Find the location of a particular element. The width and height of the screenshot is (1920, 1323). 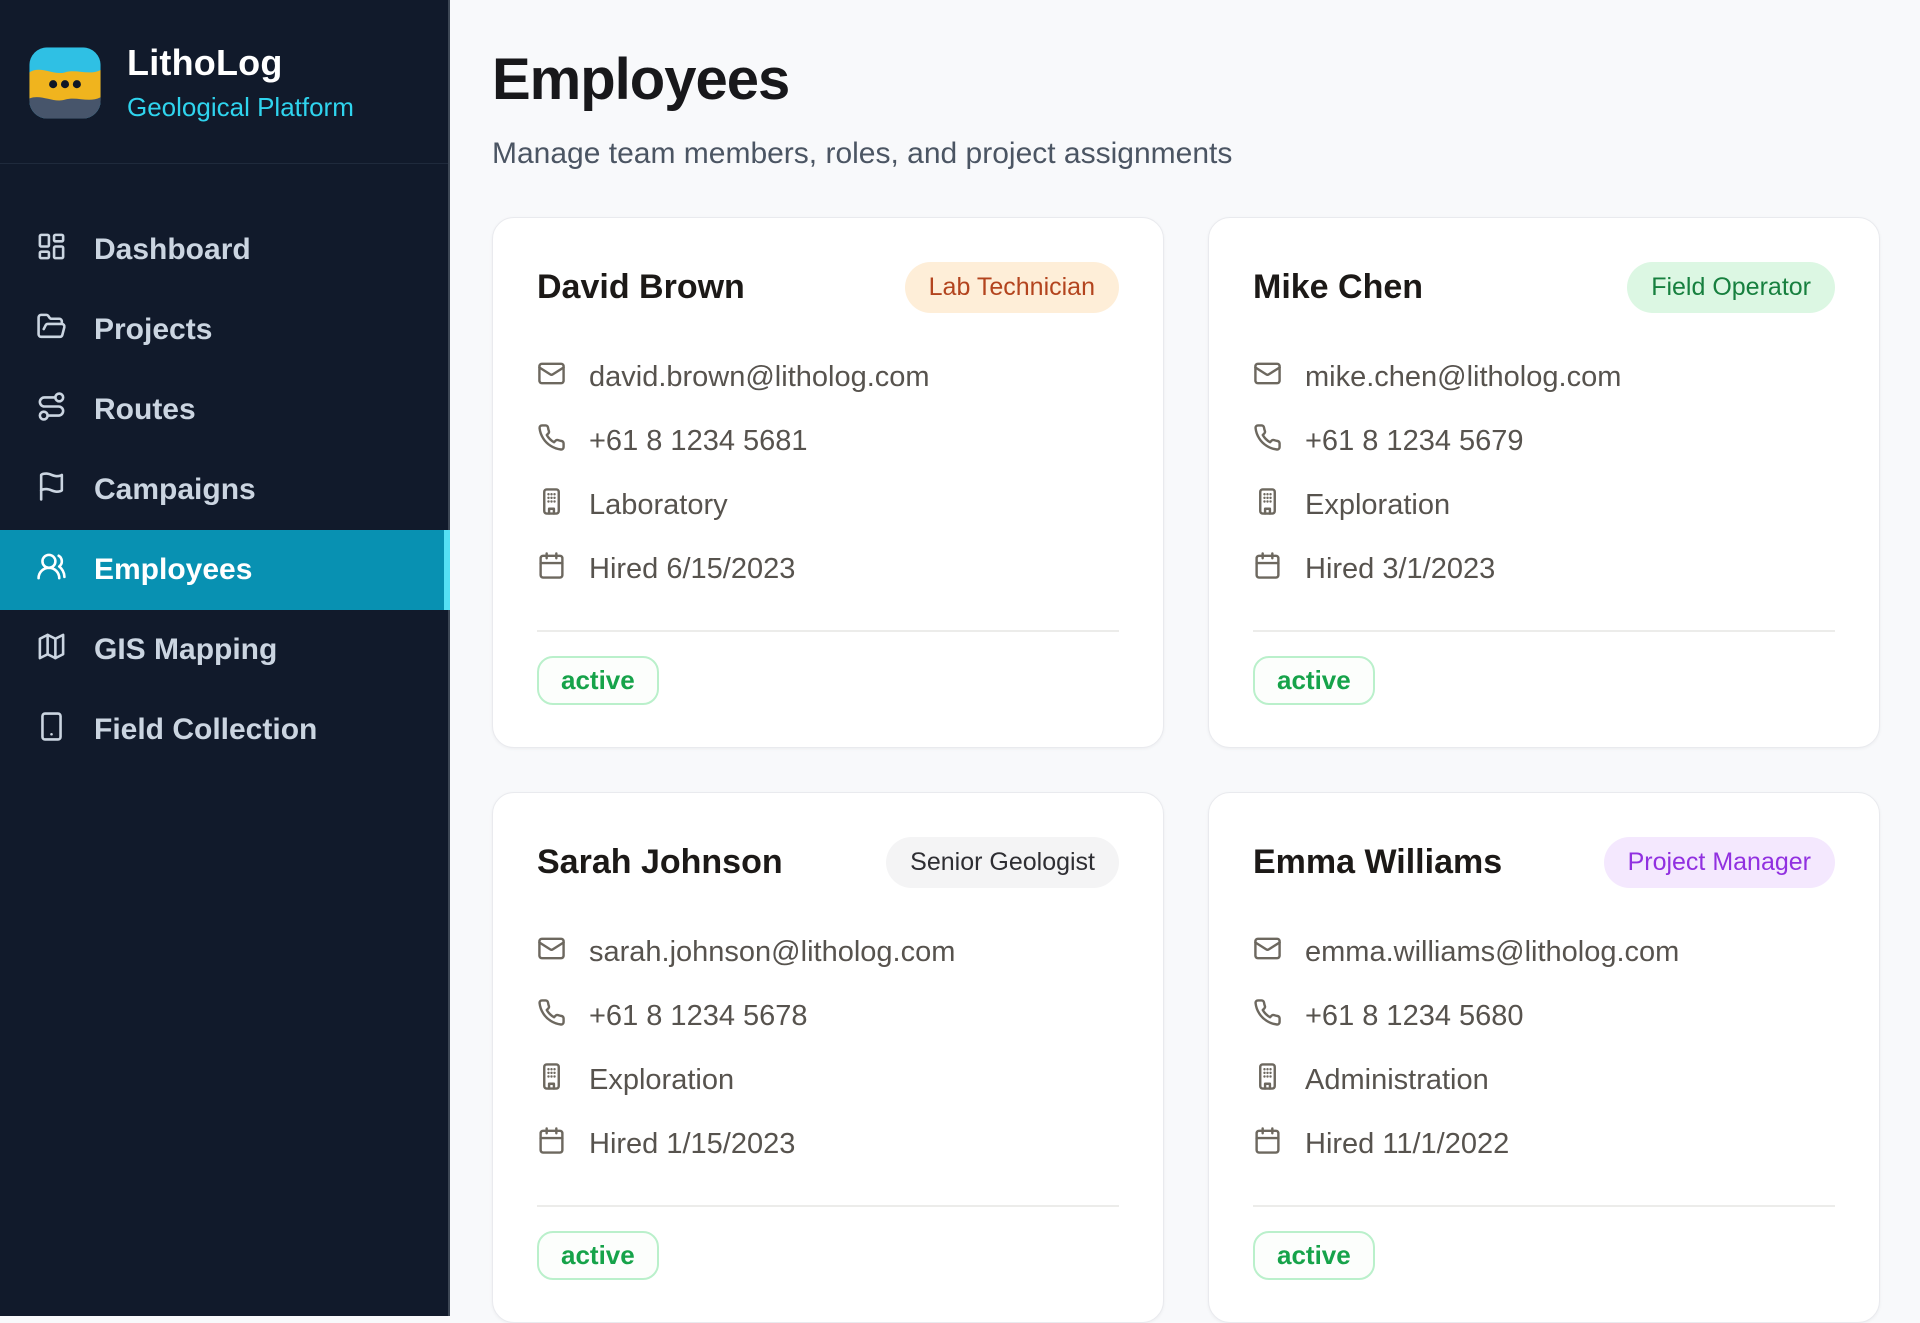

card-header: Sarah Johnson Senior Geologist is located at coordinates (828, 862).